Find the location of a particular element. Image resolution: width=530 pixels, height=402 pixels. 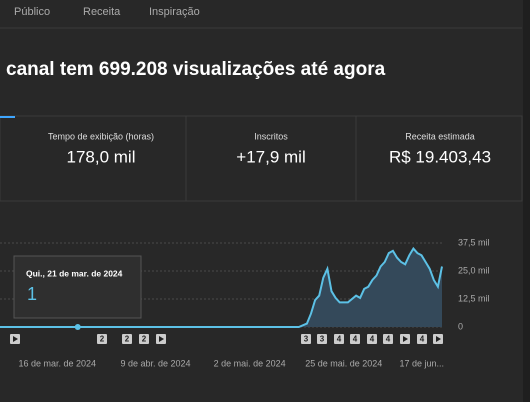

x-tick-label: 25 de mai. de 2024 is located at coordinates (343, 363).